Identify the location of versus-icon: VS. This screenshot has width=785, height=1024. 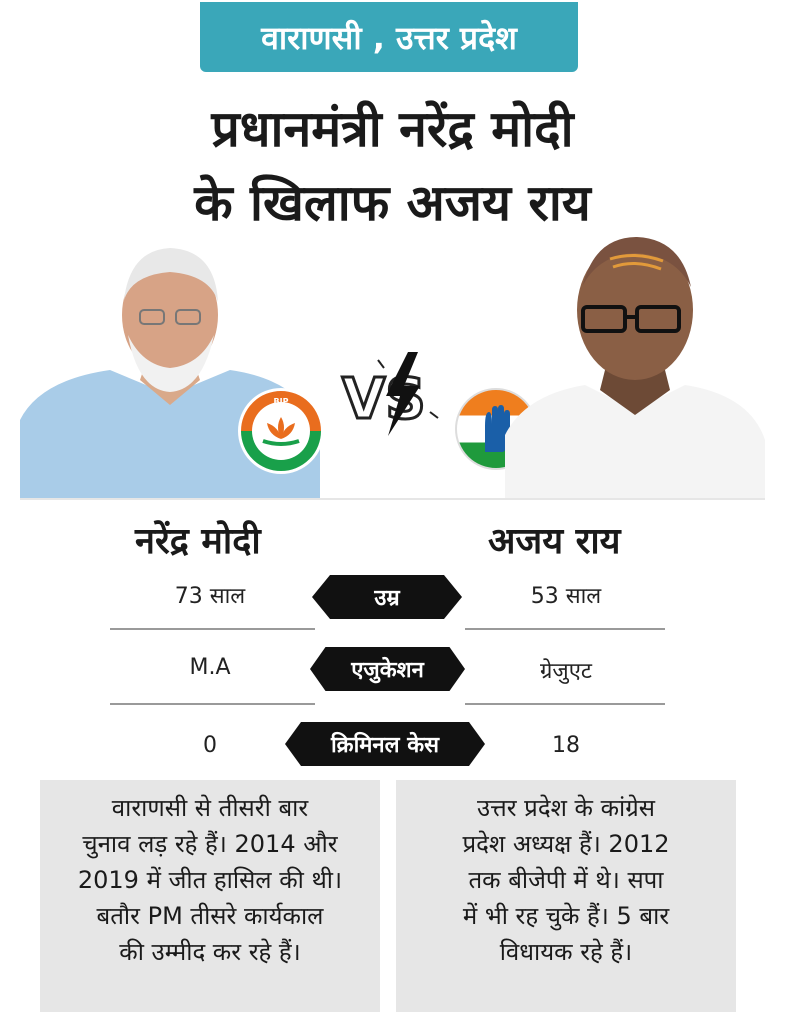
(390, 394).